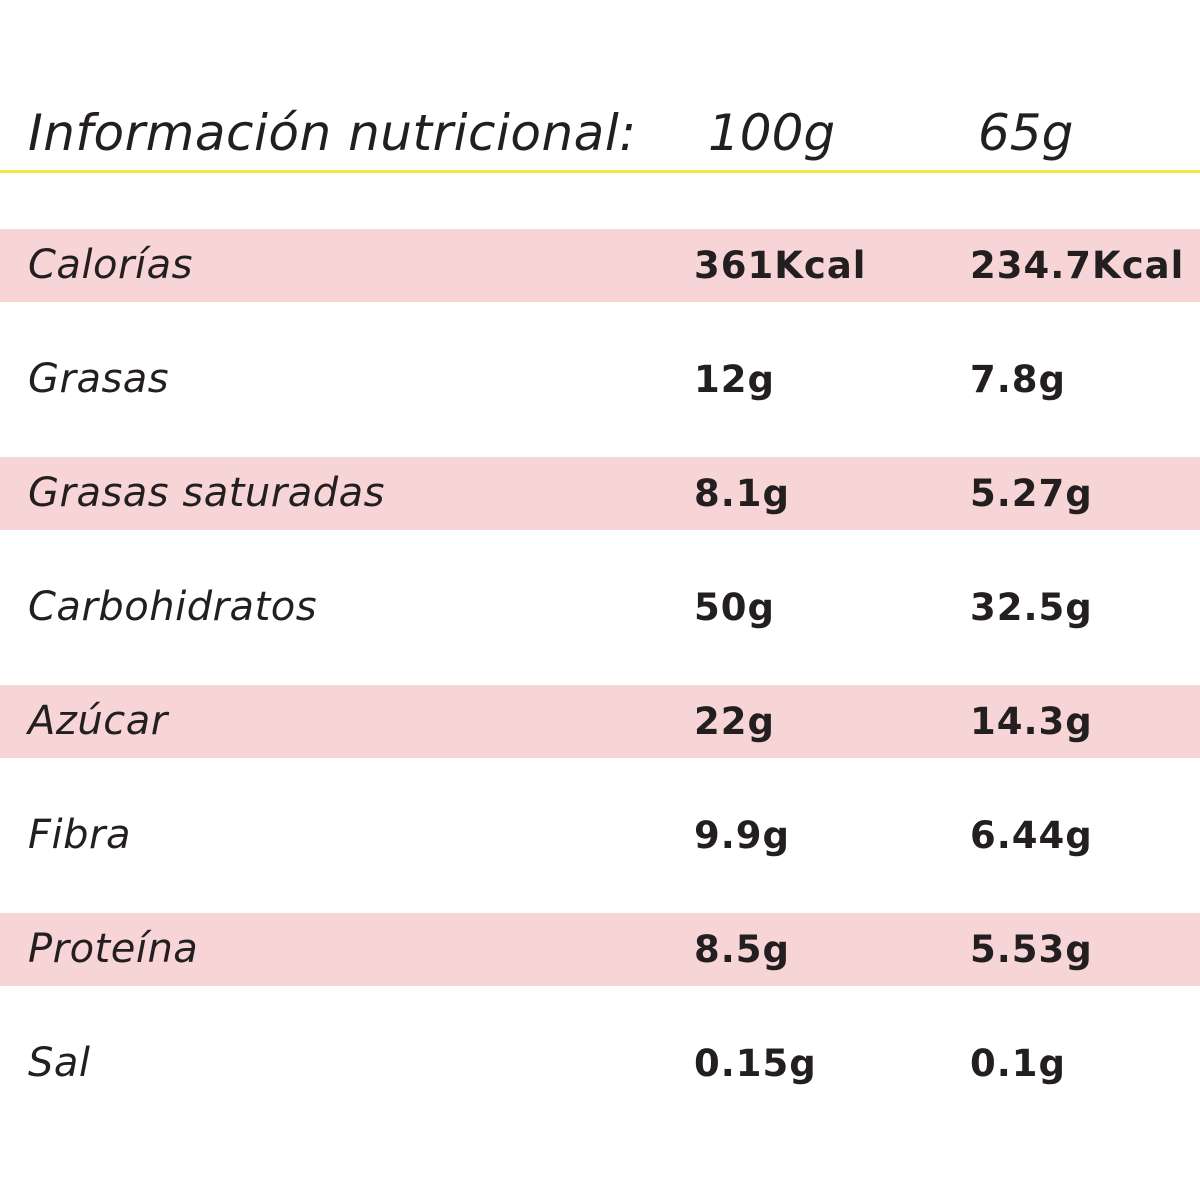  Describe the element at coordinates (600, 721) in the screenshot. I see `table-row-azucar: Azúcar 22g 14.3g` at that location.